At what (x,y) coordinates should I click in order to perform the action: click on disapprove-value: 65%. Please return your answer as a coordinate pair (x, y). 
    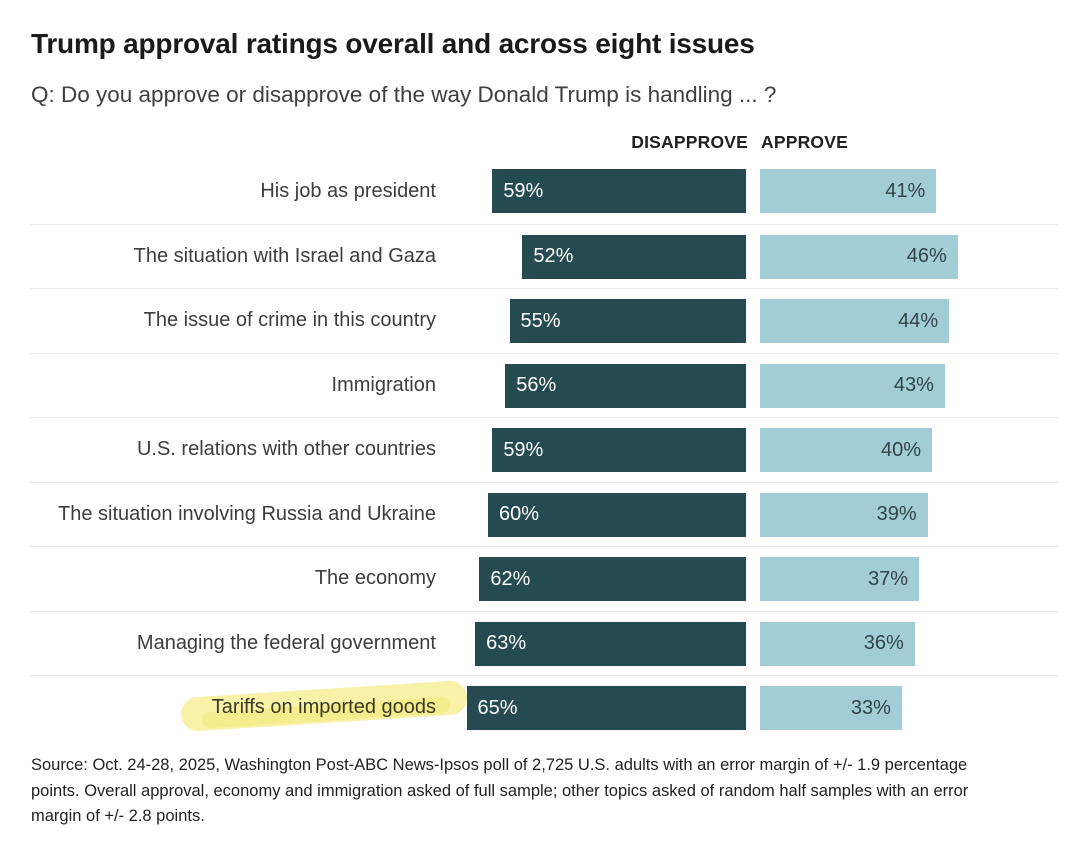
    Looking at the image, I should click on (497, 707).